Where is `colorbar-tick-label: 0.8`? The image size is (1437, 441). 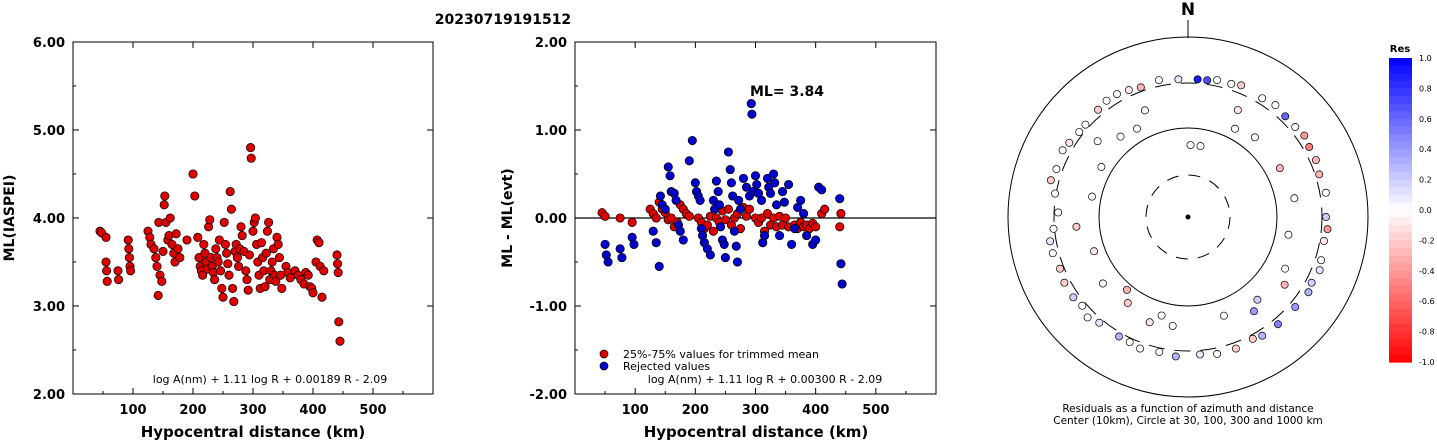
colorbar-tick-label: 0.8 is located at coordinates (1425, 88).